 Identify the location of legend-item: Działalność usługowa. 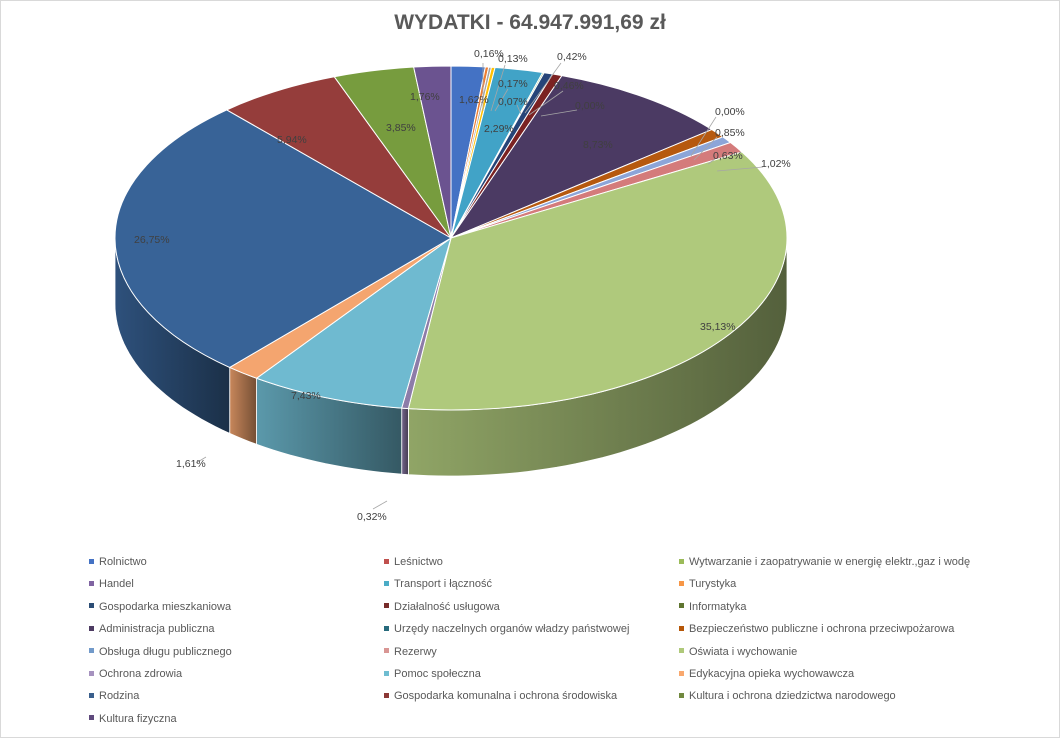
(442, 607).